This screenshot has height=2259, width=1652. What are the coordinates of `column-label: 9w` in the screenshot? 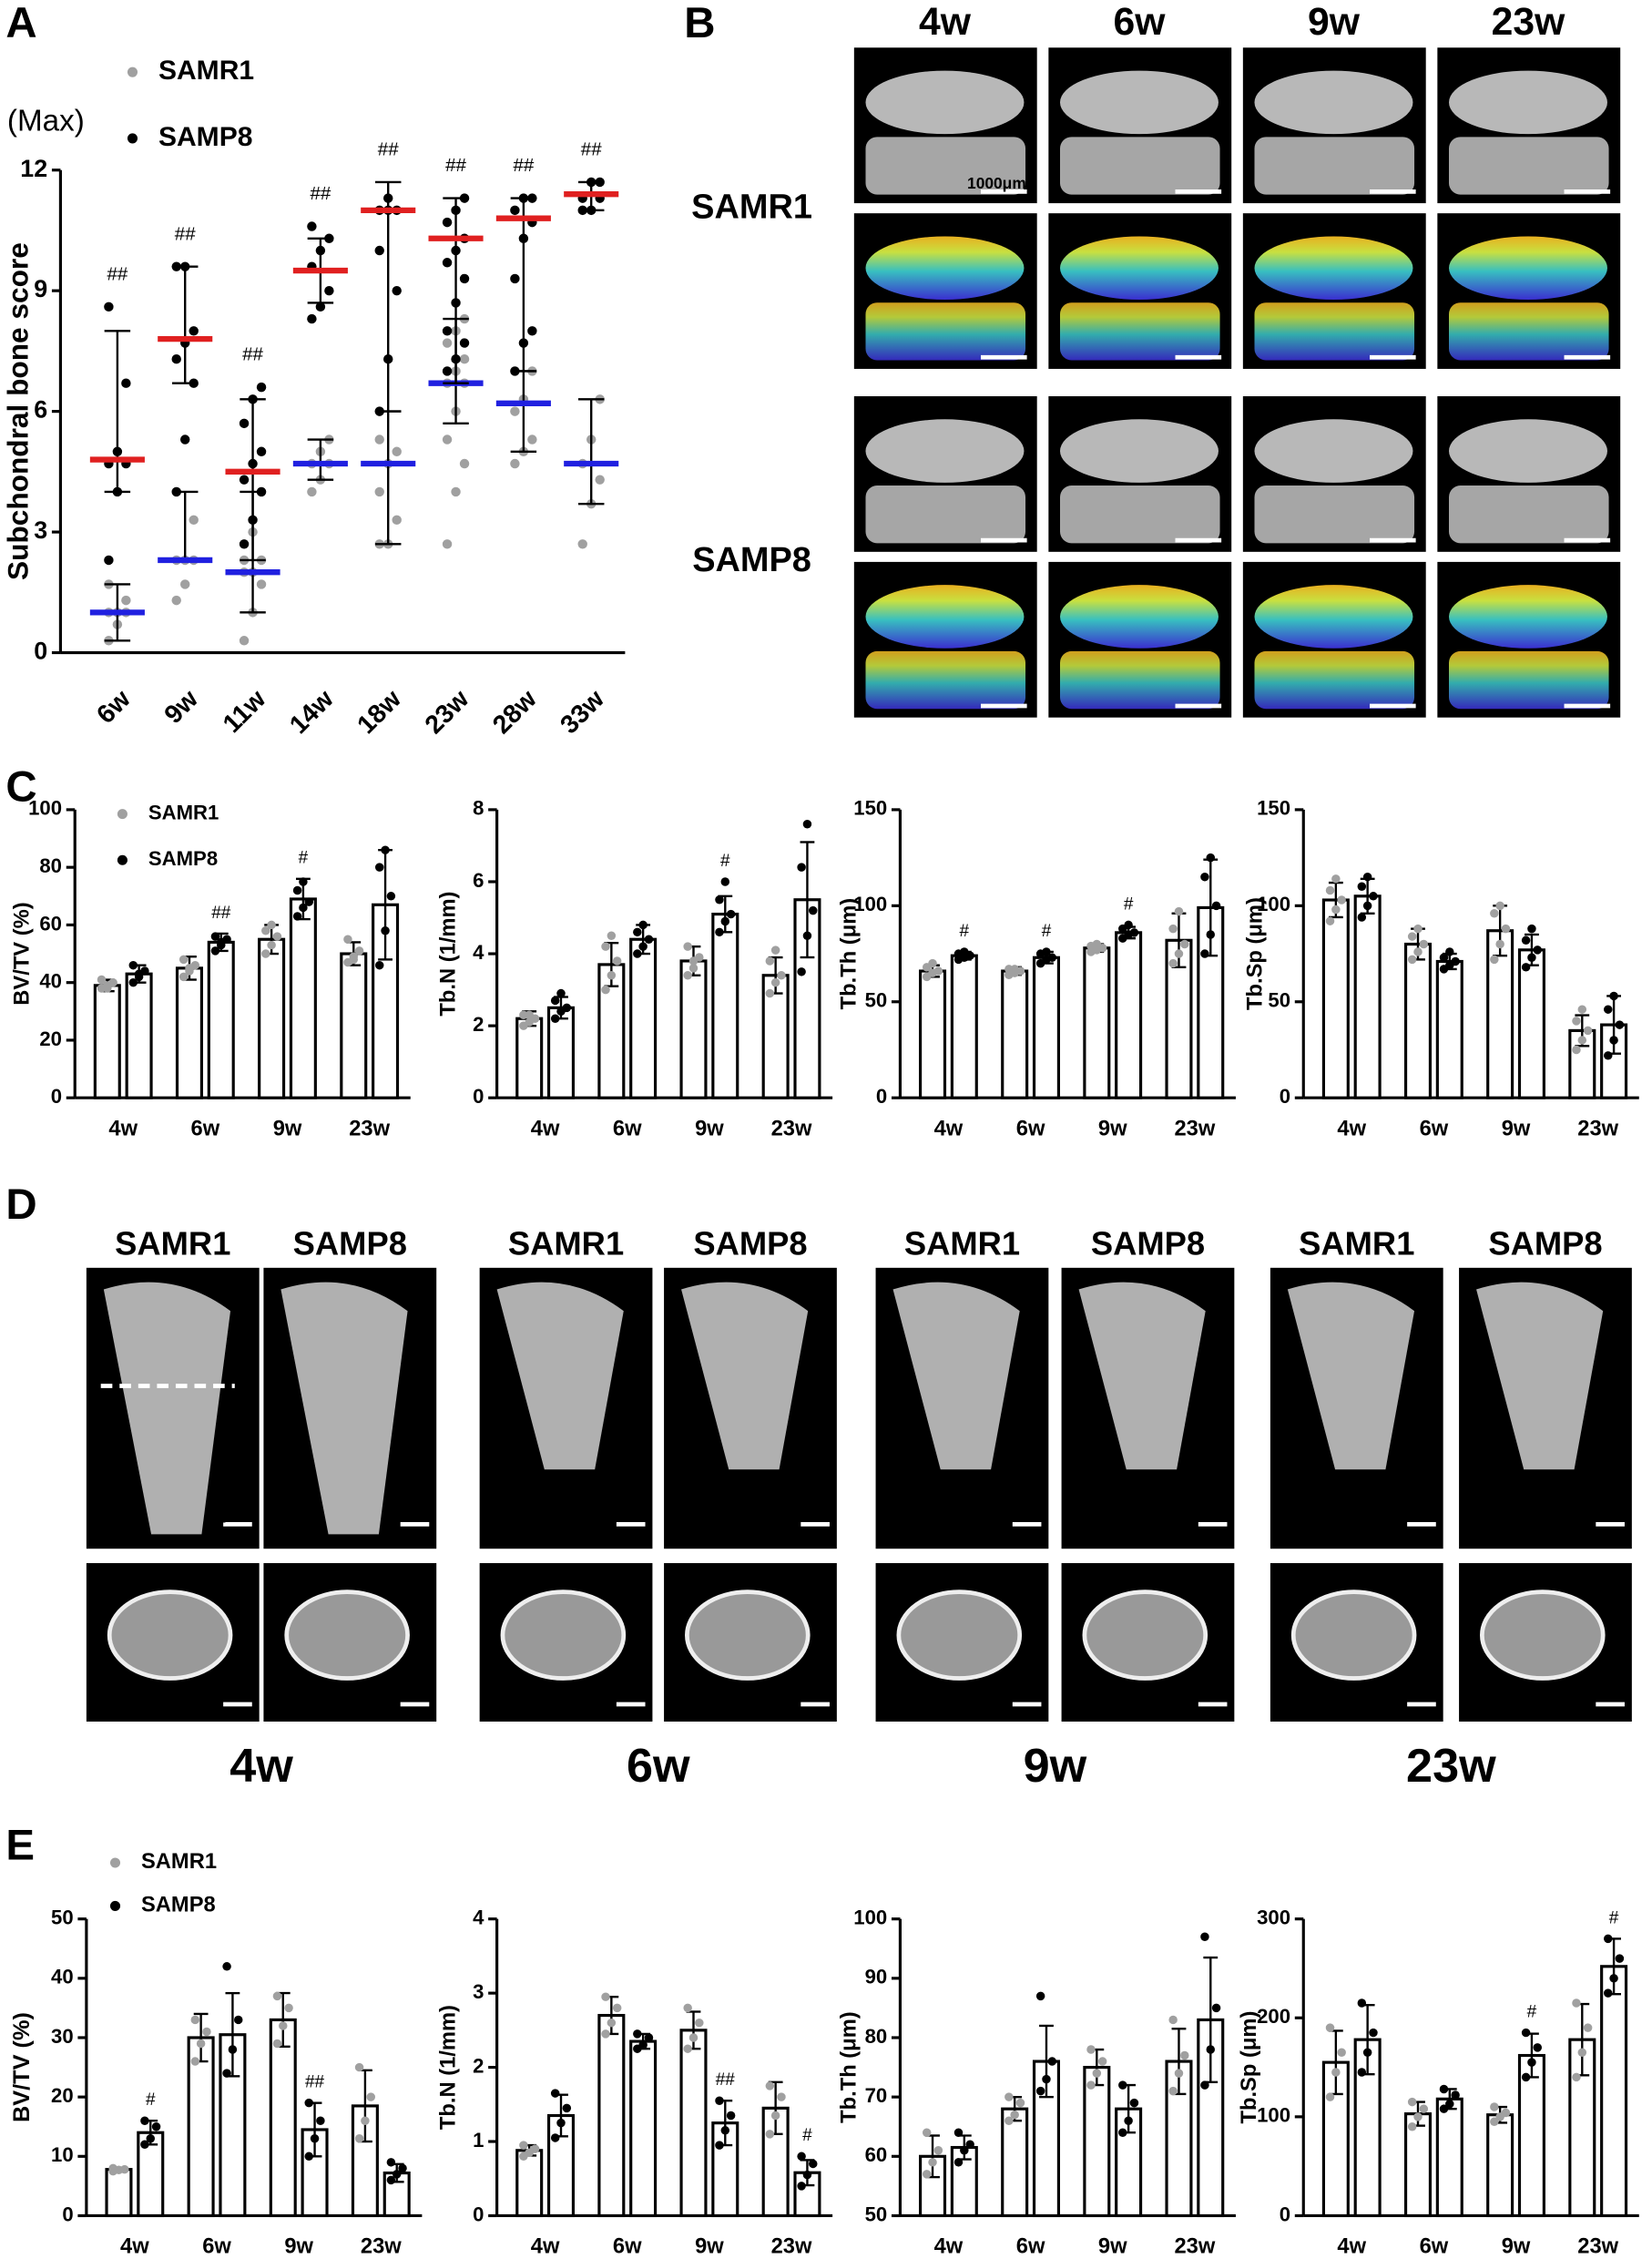 It's located at (1334, 22).